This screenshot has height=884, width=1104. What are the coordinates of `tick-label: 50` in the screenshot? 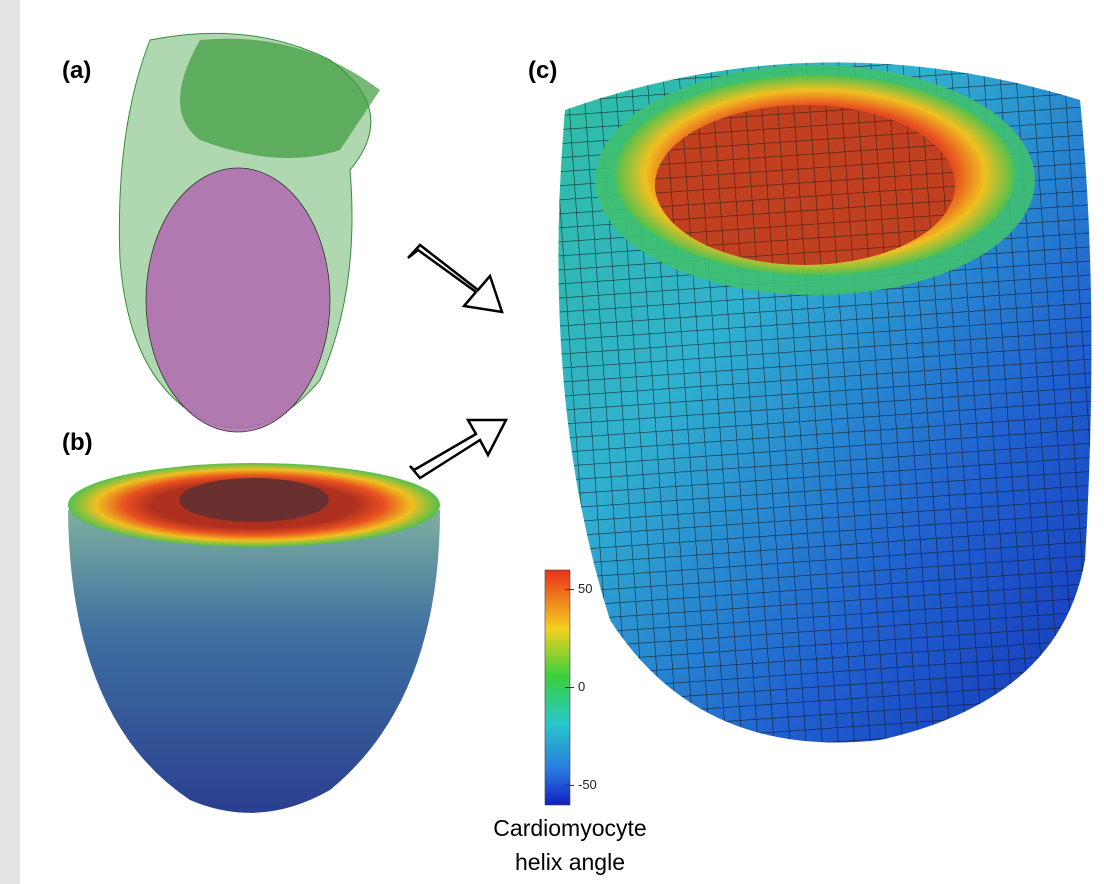 It's located at (585, 588).